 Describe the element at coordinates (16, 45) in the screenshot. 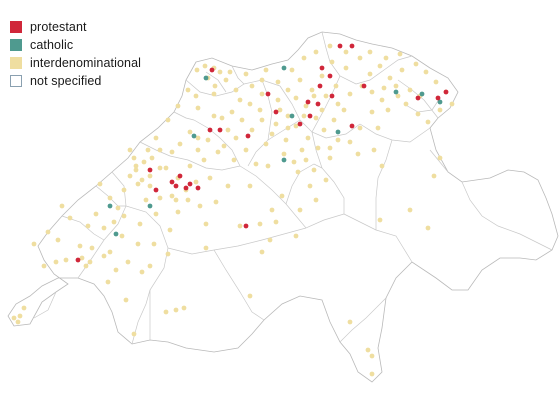

I see `swatch-catholic` at that location.